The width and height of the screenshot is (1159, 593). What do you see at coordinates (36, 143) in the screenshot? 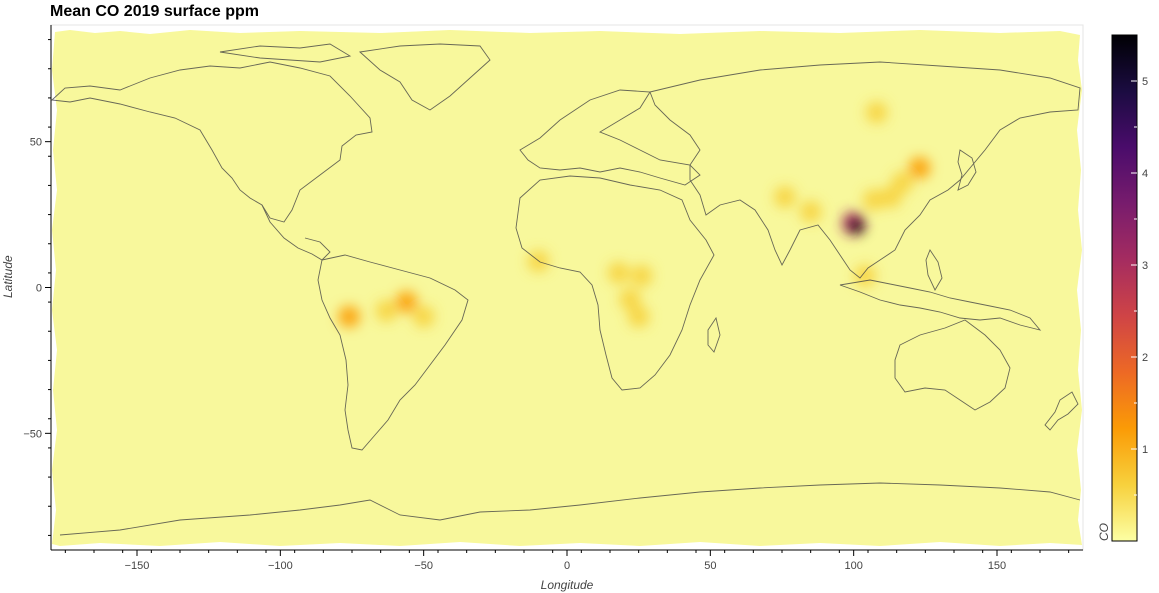
I see `y-tick-label: 50` at bounding box center [36, 143].